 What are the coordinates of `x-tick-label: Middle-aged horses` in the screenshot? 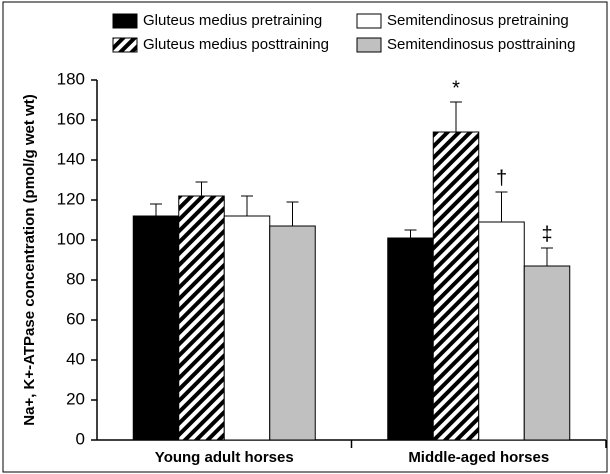 It's located at (478, 457).